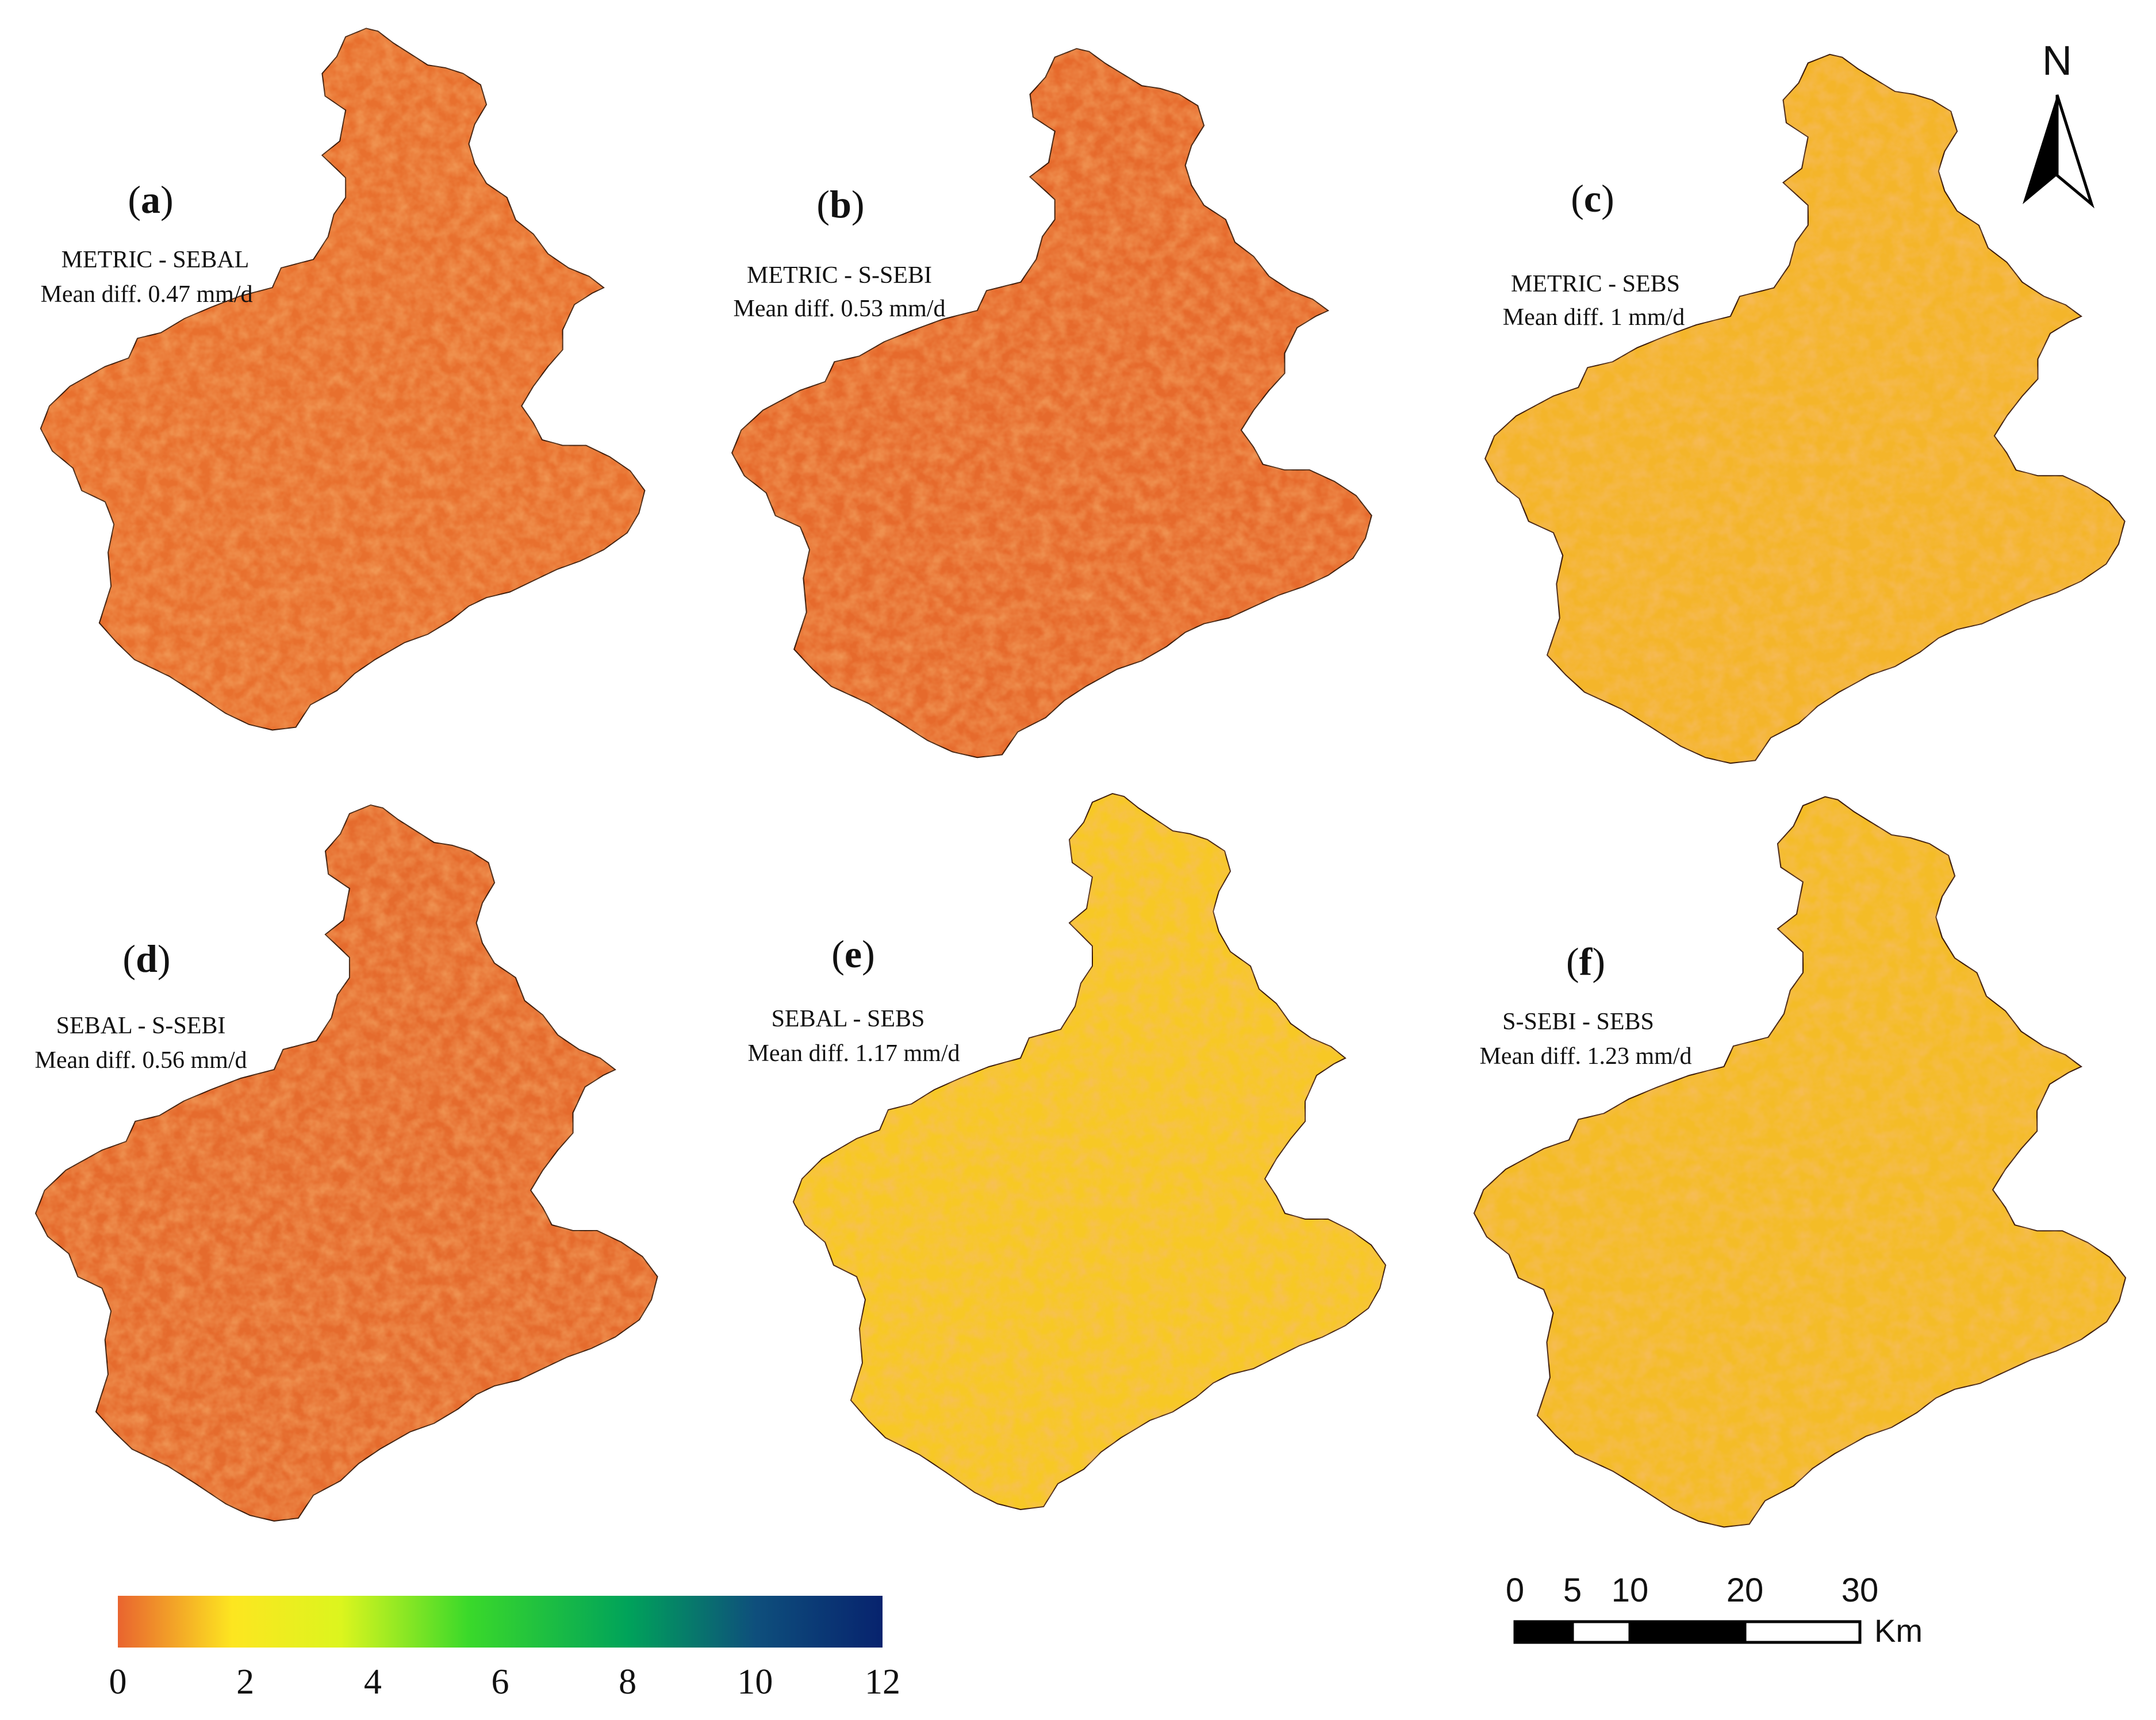 The width and height of the screenshot is (2156, 1720). Describe the element at coordinates (1630, 1590) in the screenshot. I see `scale-bar-tick-label: 10` at that location.